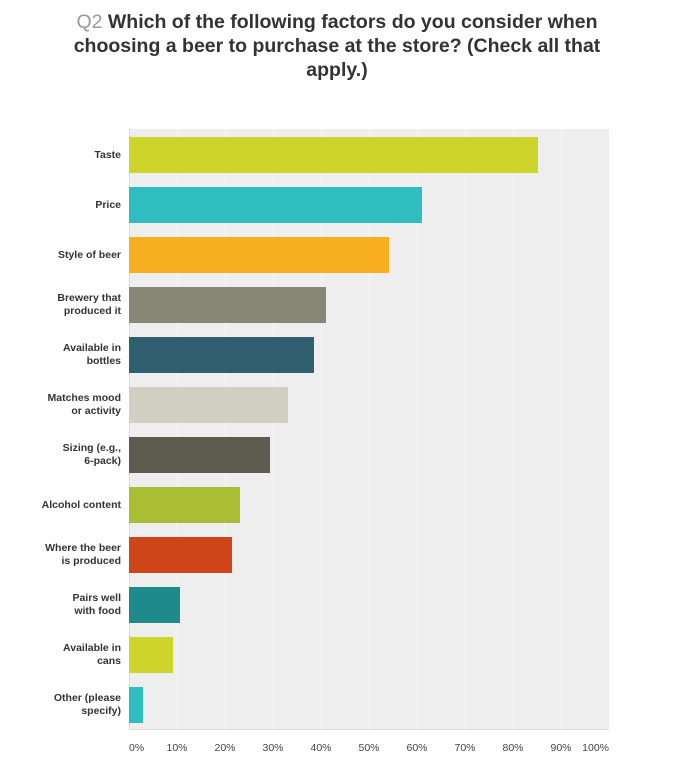 This screenshot has height=775, width=674. I want to click on category-label: Brewery that produced it, so click(89, 304).